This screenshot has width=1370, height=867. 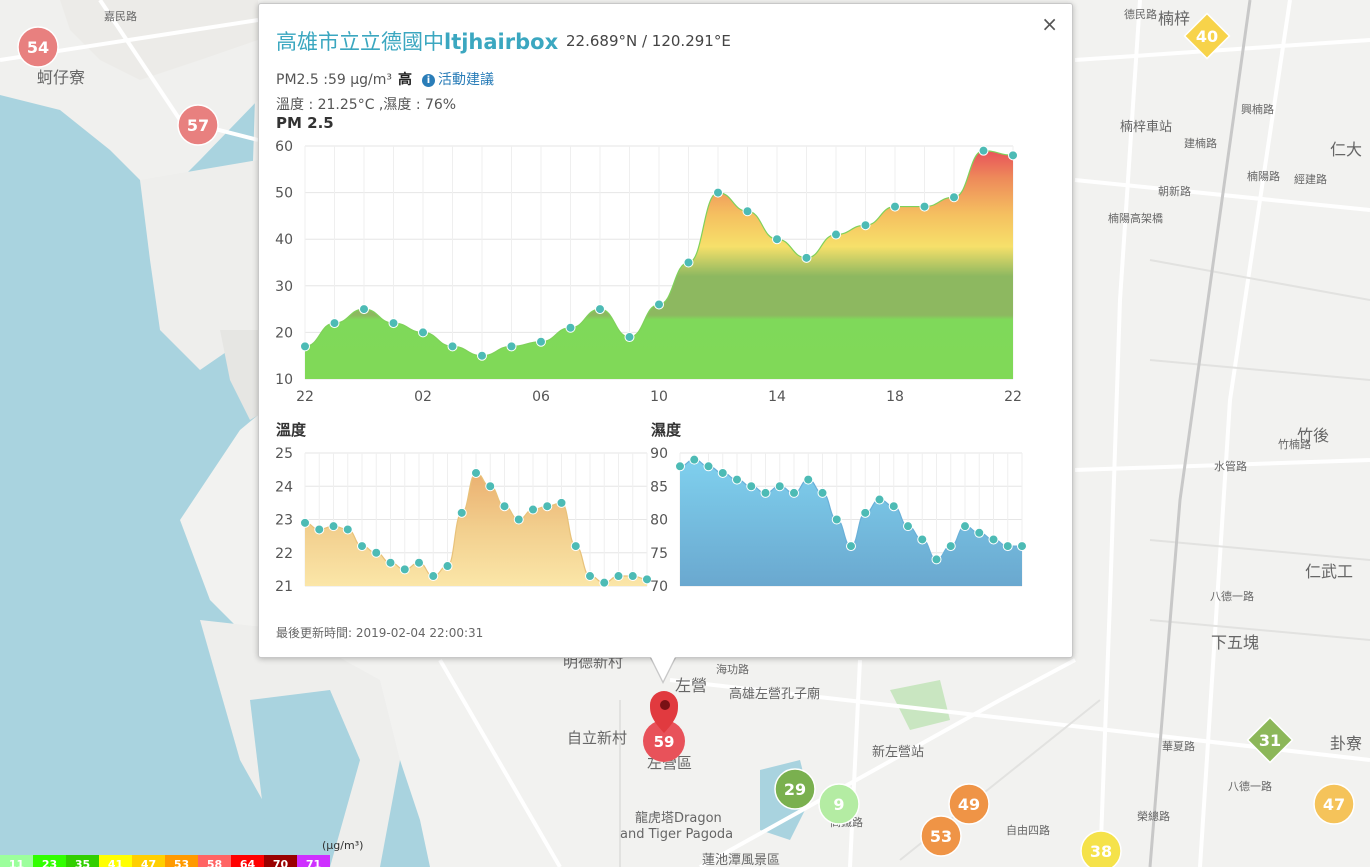 What do you see at coordinates (1263, 176) in the screenshot?
I see `place-label: 楠陽路` at bounding box center [1263, 176].